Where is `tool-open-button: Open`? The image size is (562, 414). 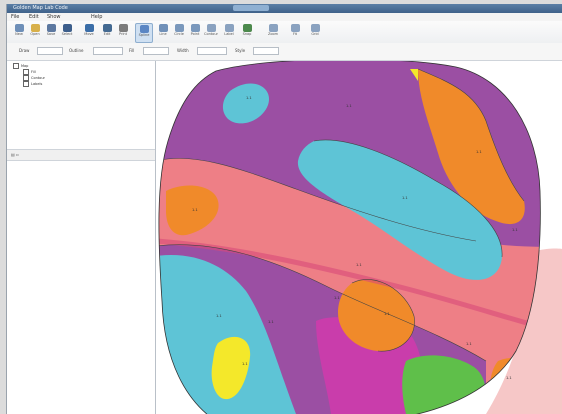 tool-open-button: Open is located at coordinates (35, 32).